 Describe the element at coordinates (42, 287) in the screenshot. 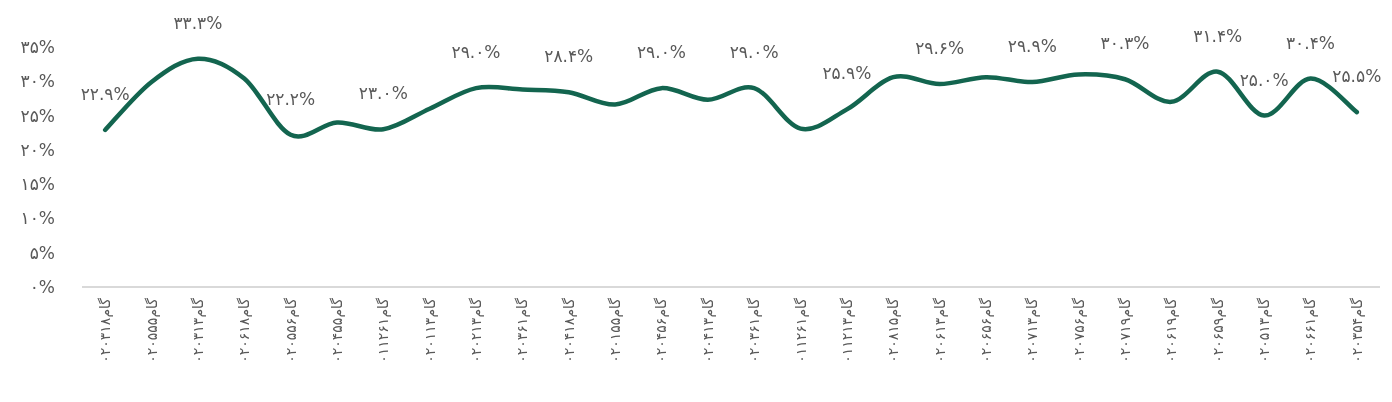

I see `ytick: ۰%` at that location.